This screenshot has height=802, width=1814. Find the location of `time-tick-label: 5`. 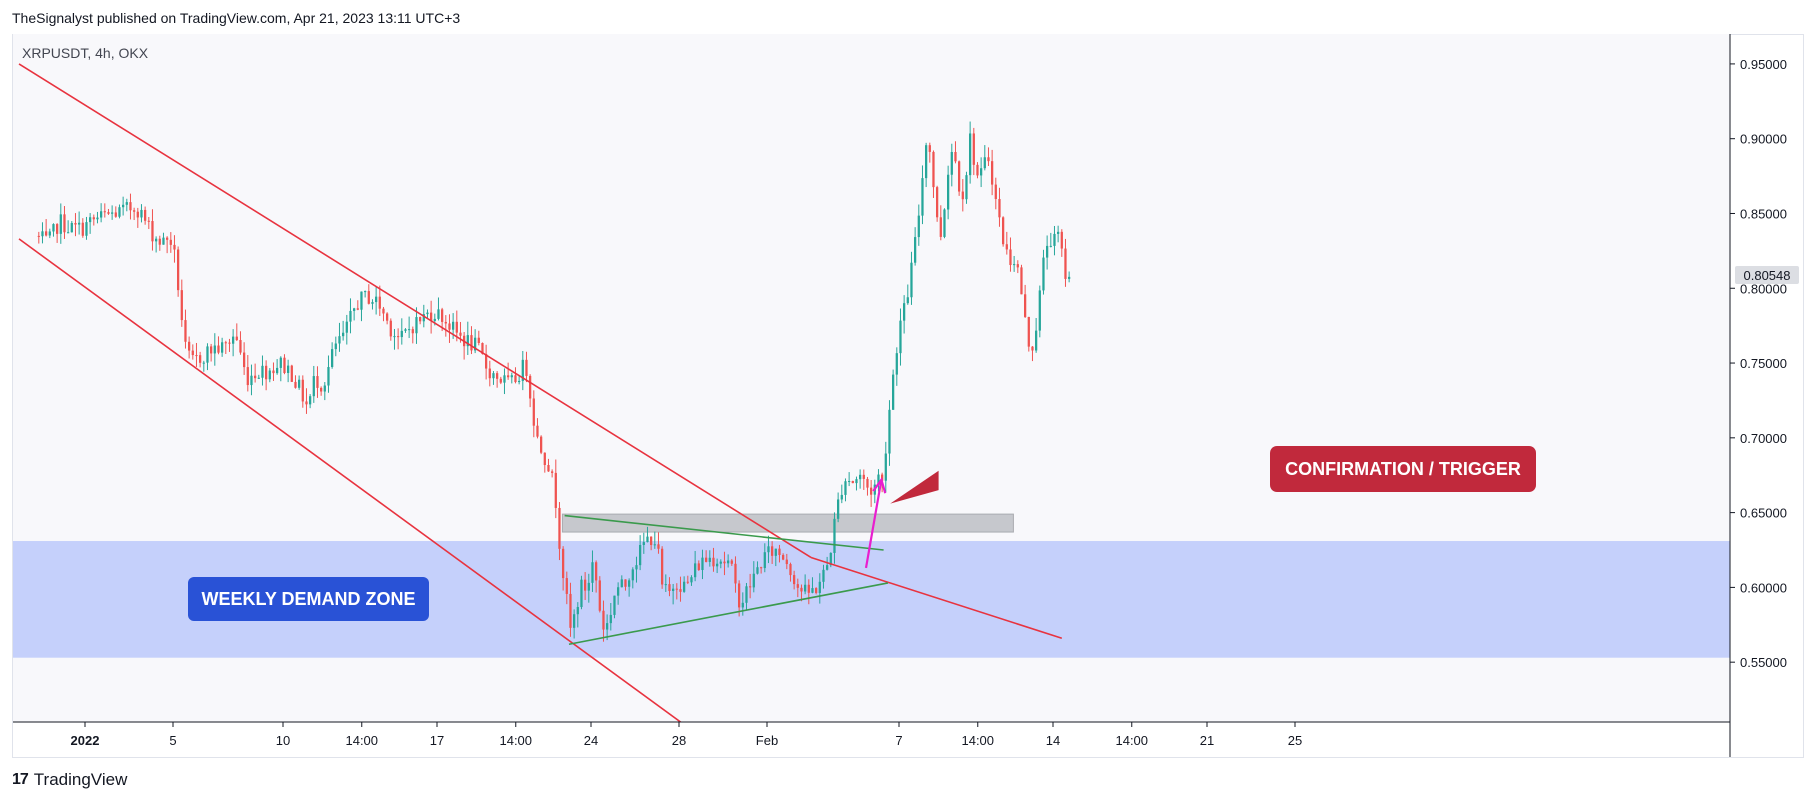

time-tick-label: 5 is located at coordinates (172, 740).